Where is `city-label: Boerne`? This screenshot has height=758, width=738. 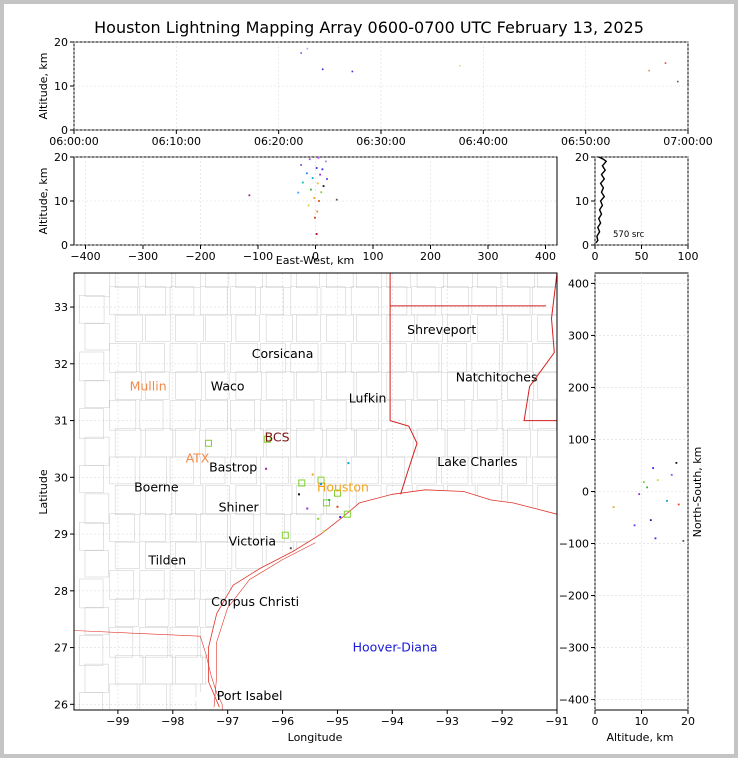
city-label: Boerne is located at coordinates (156, 487).